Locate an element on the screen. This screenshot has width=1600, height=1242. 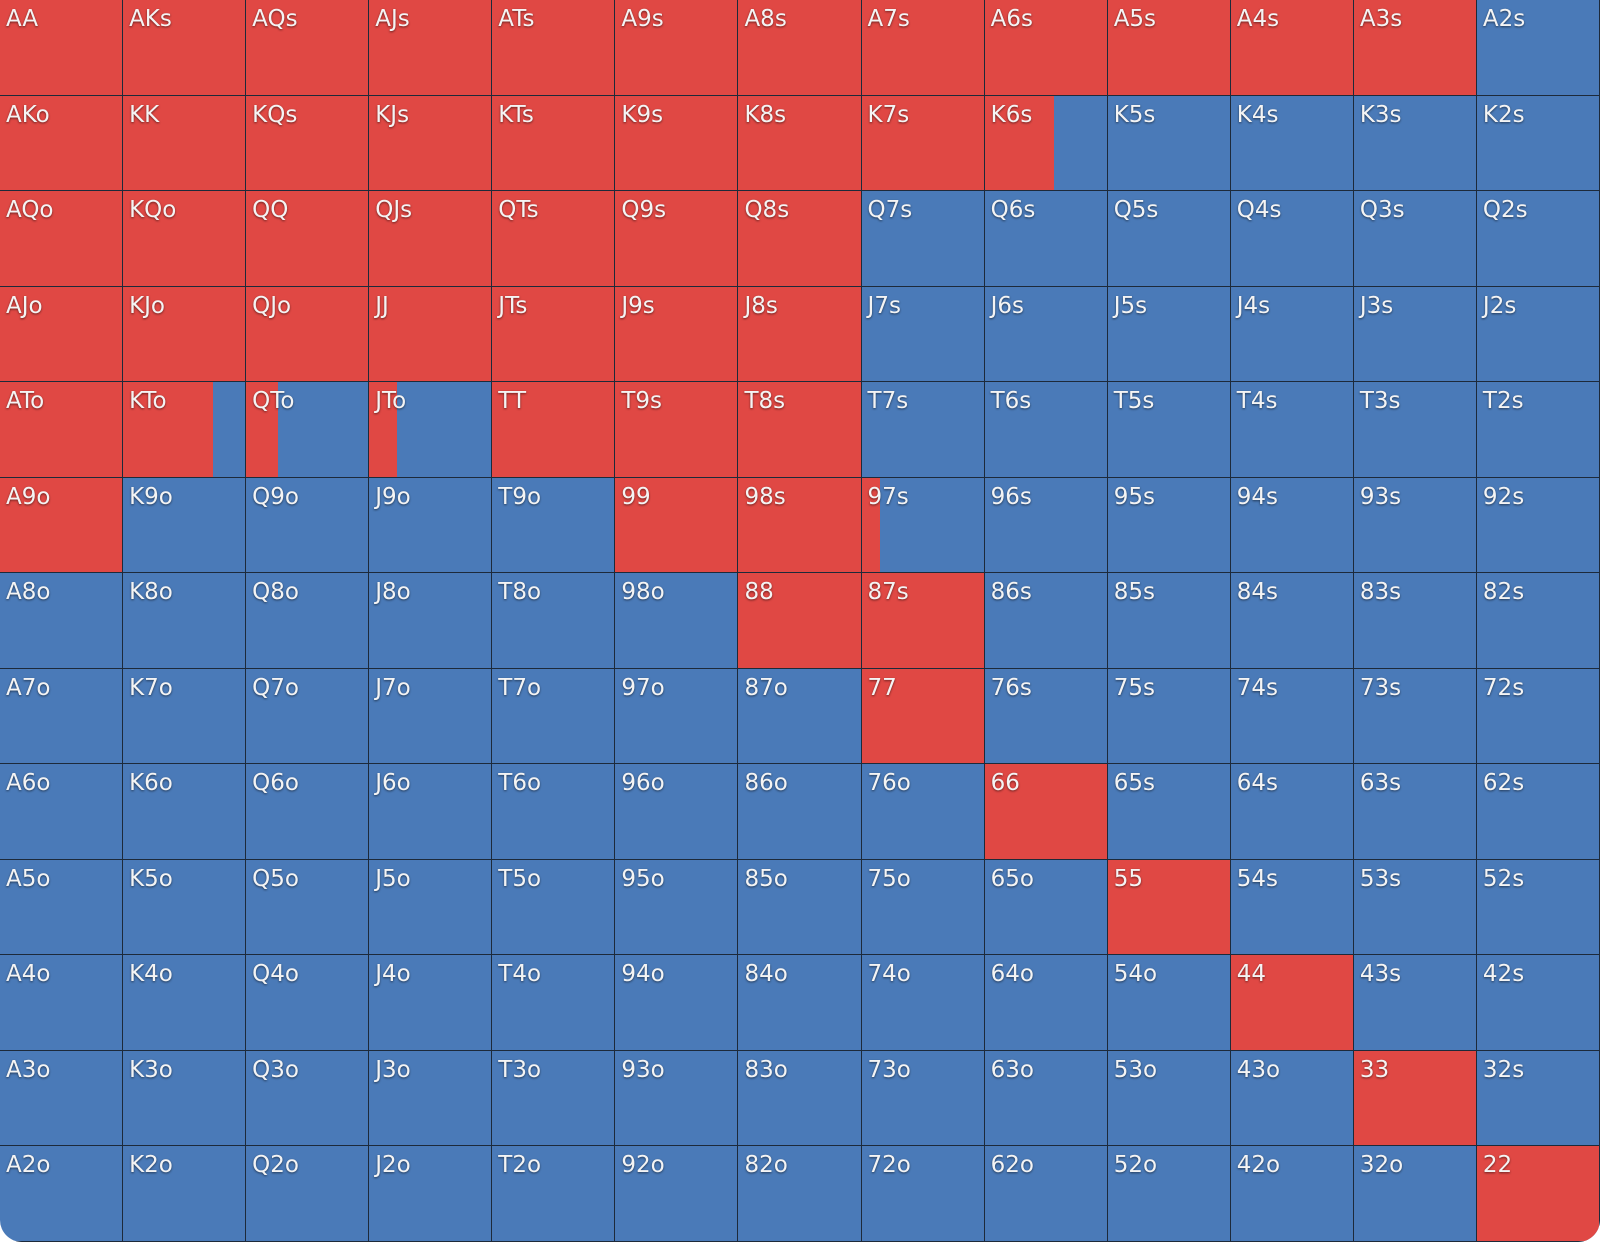
hand-cell: K2s is located at coordinates (1538, 143).